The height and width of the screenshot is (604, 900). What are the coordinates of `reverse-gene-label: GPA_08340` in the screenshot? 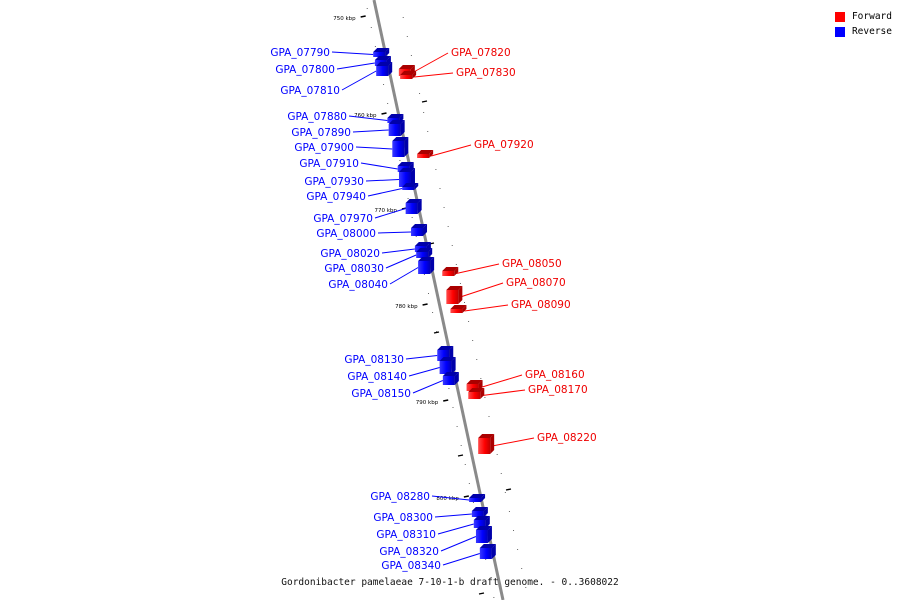 It's located at (411, 566).